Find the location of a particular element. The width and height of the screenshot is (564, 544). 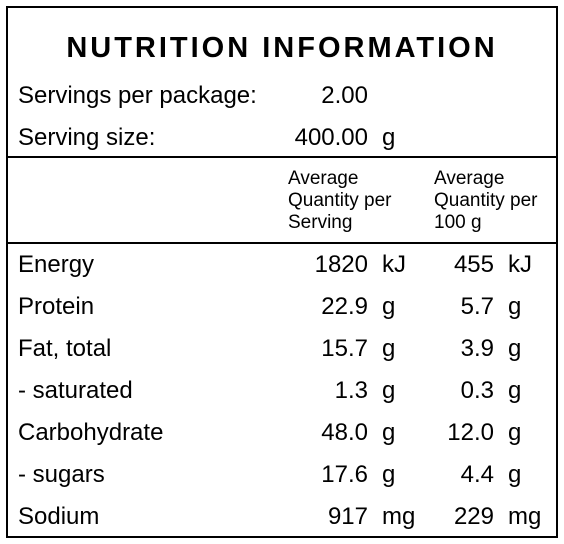

header-per-100g: Average Quantity per 100 g is located at coordinates (486, 200).